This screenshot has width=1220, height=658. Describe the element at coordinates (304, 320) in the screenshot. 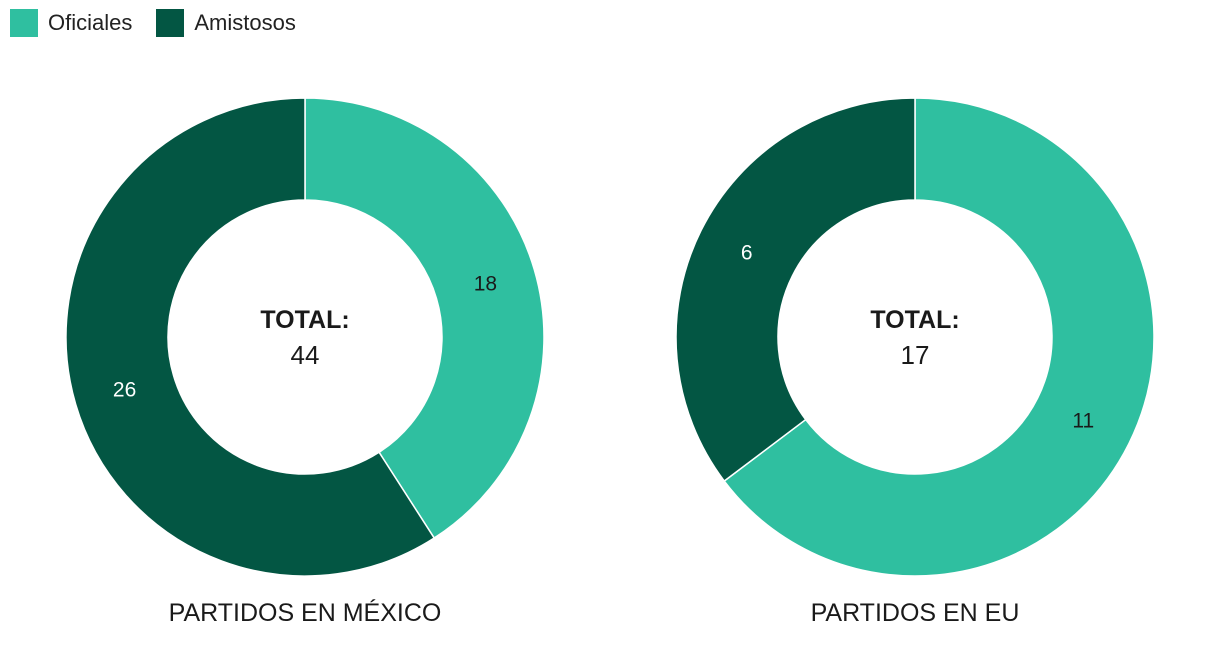

I see `center-total-label-mexico: TOTAL:` at that location.